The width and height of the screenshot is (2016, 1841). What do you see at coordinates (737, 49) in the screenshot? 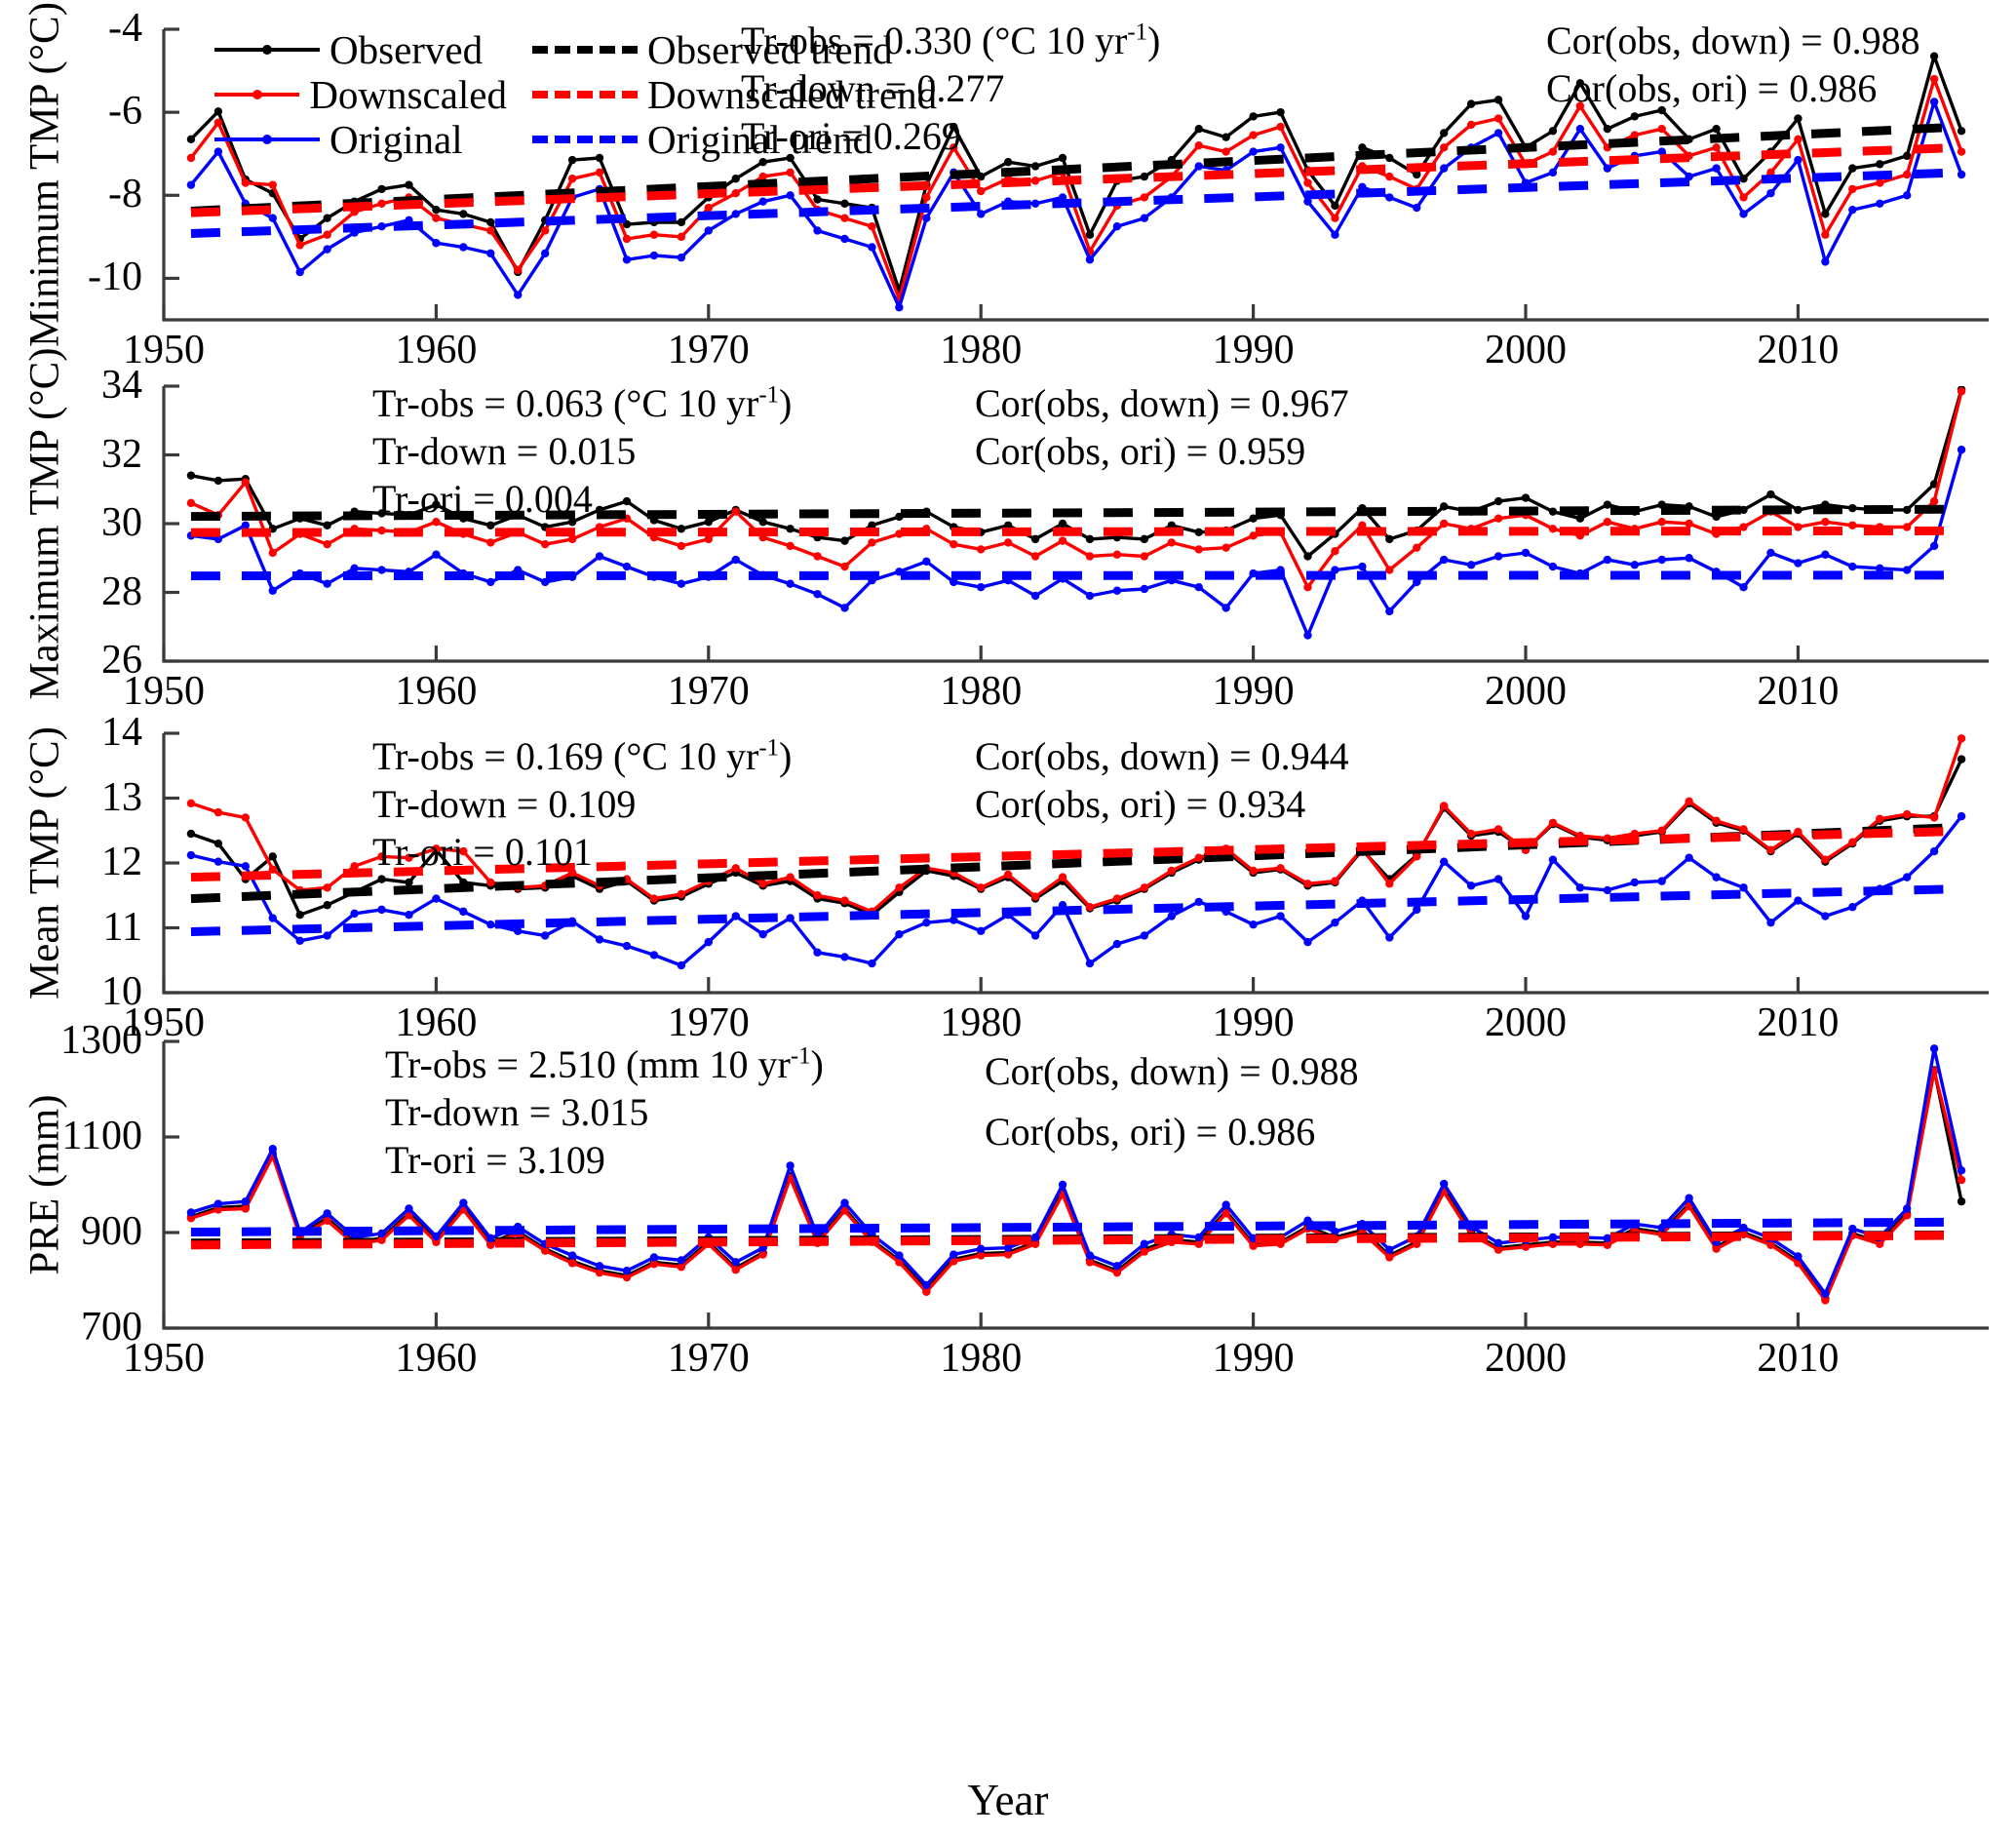
I see `legend-item-observed-trend: Observed trend` at bounding box center [737, 49].